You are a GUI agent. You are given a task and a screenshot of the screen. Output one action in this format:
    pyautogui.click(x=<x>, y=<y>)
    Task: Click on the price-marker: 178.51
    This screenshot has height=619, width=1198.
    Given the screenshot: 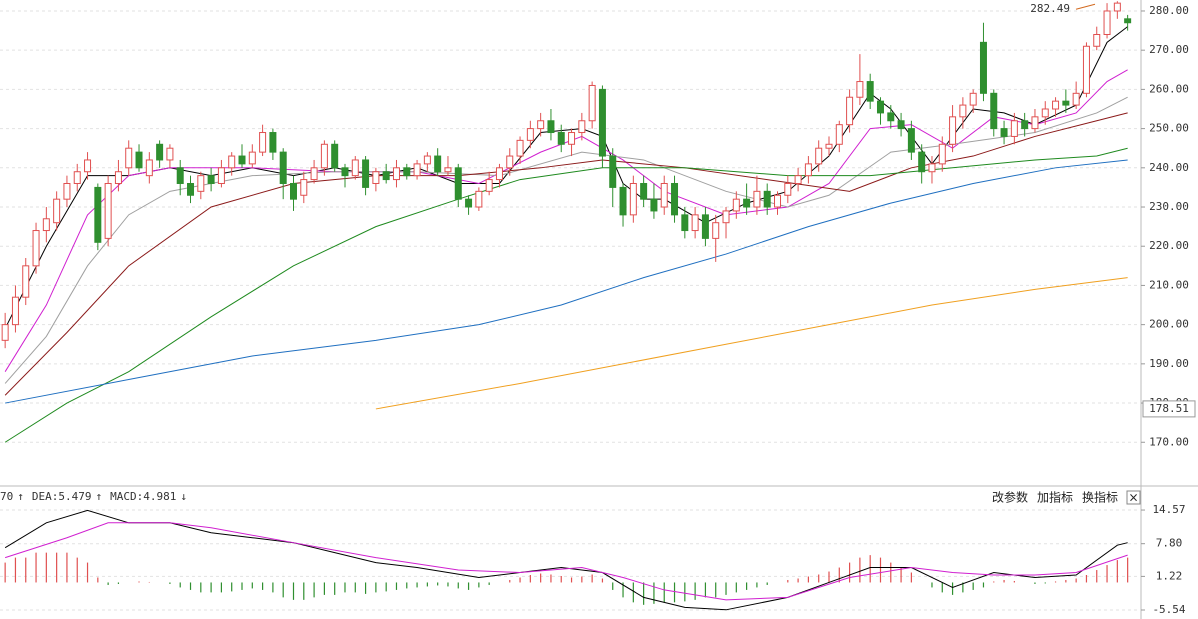 What is the action you would take?
    pyautogui.click(x=1169, y=408)
    